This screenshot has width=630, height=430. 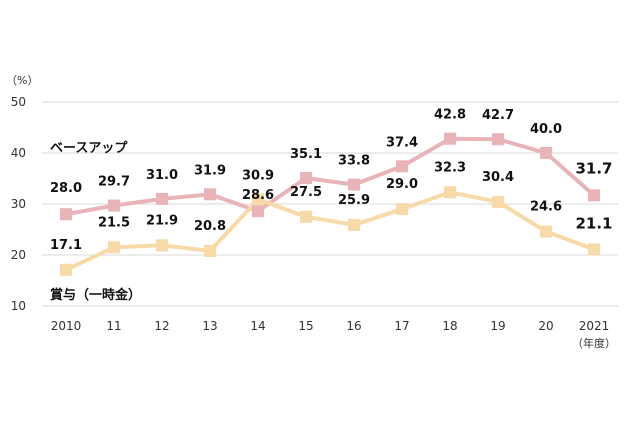 I want to click on y-tick-label: 40, so click(x=18, y=153).